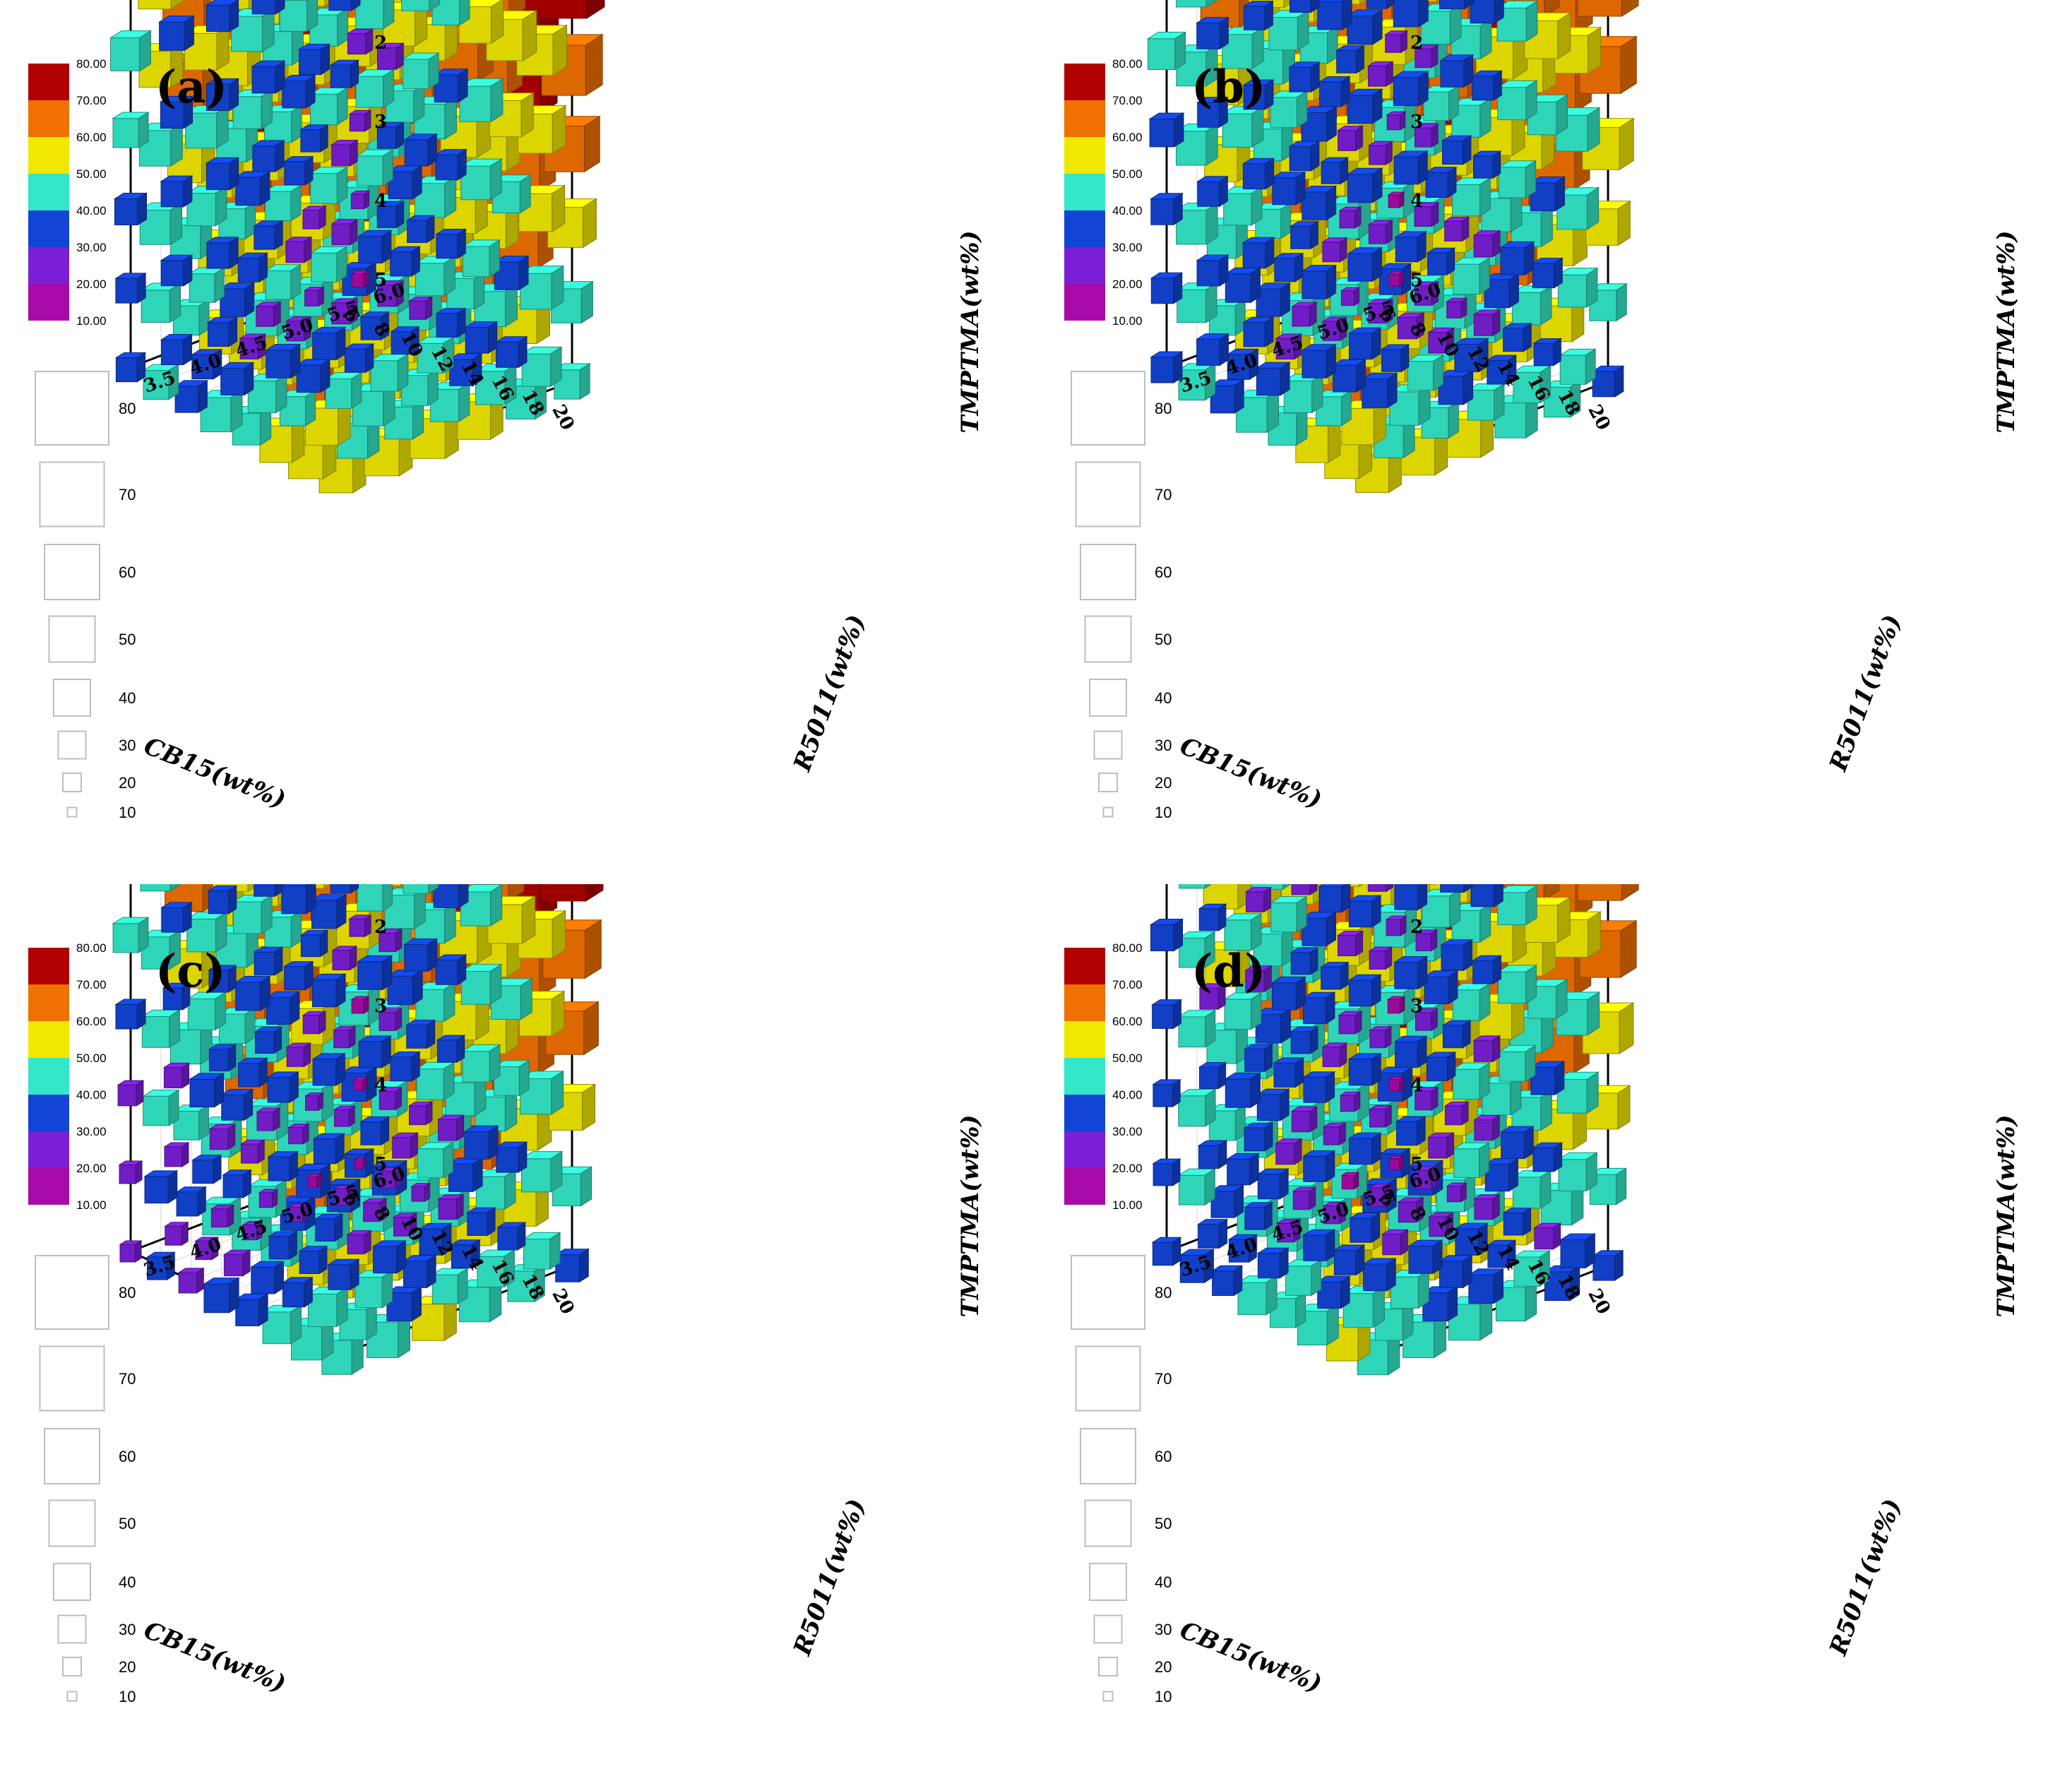 This screenshot has width=2072, height=1769. What do you see at coordinates (48, 1039) in the screenshot?
I see `color-legend-swatch` at bounding box center [48, 1039].